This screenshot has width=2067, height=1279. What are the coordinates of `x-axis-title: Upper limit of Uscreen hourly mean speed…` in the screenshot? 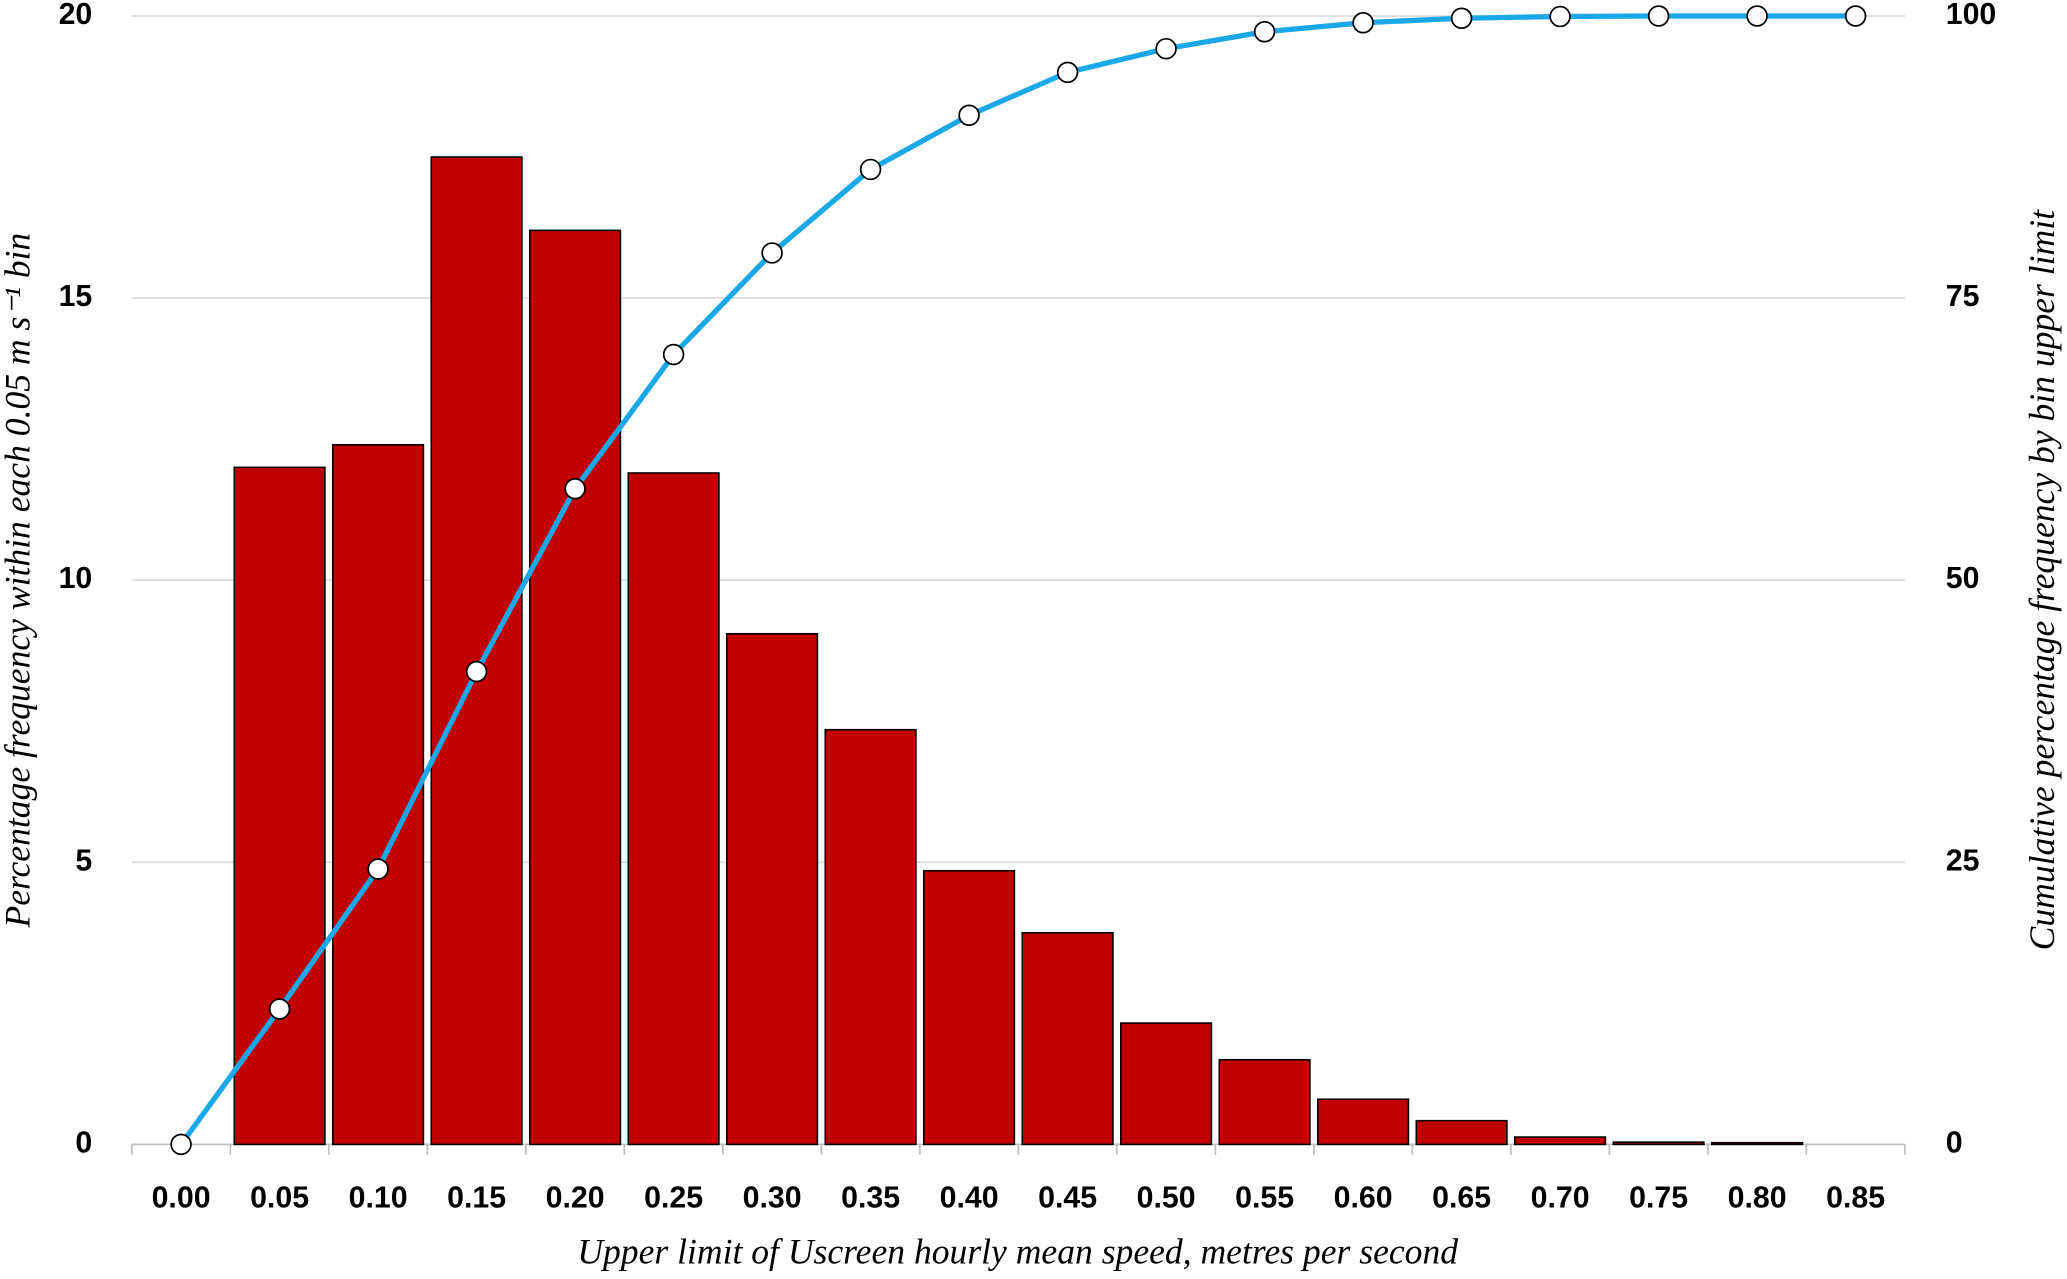 It's located at (1017, 1251).